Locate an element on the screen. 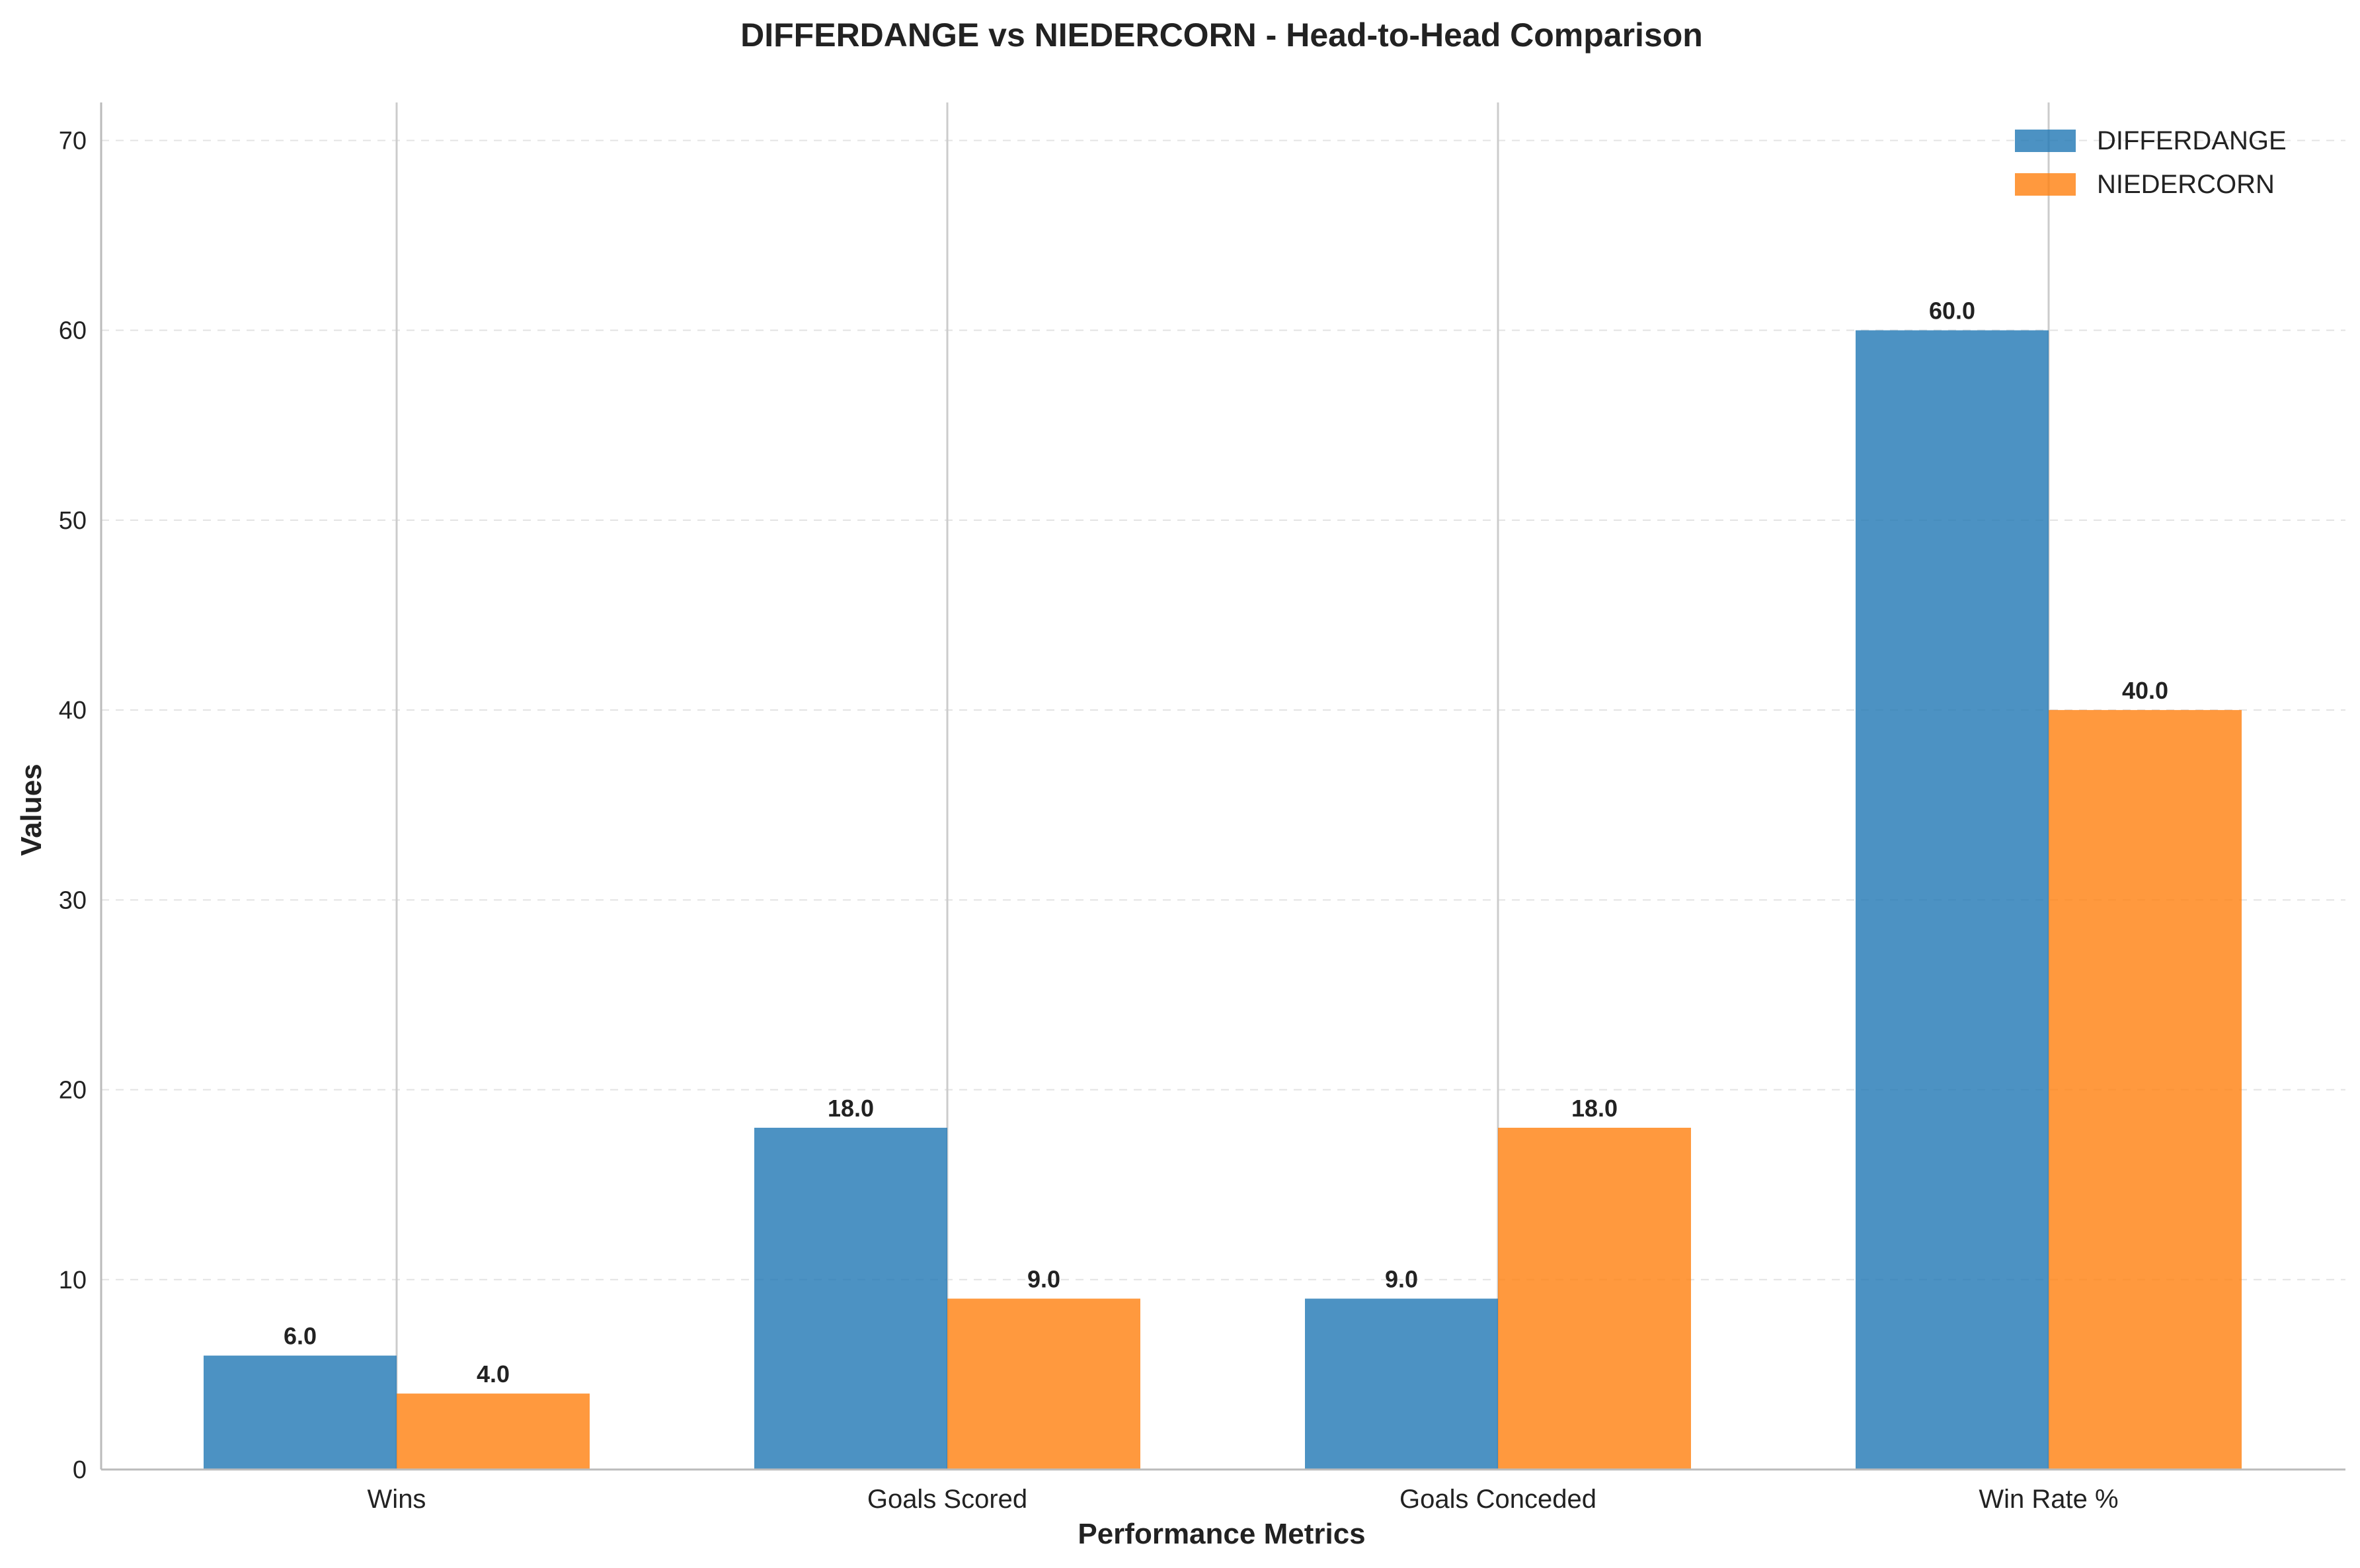 The width and height of the screenshot is (2360, 1568). x-tick-label: Win Rate % is located at coordinates (2048, 1499).